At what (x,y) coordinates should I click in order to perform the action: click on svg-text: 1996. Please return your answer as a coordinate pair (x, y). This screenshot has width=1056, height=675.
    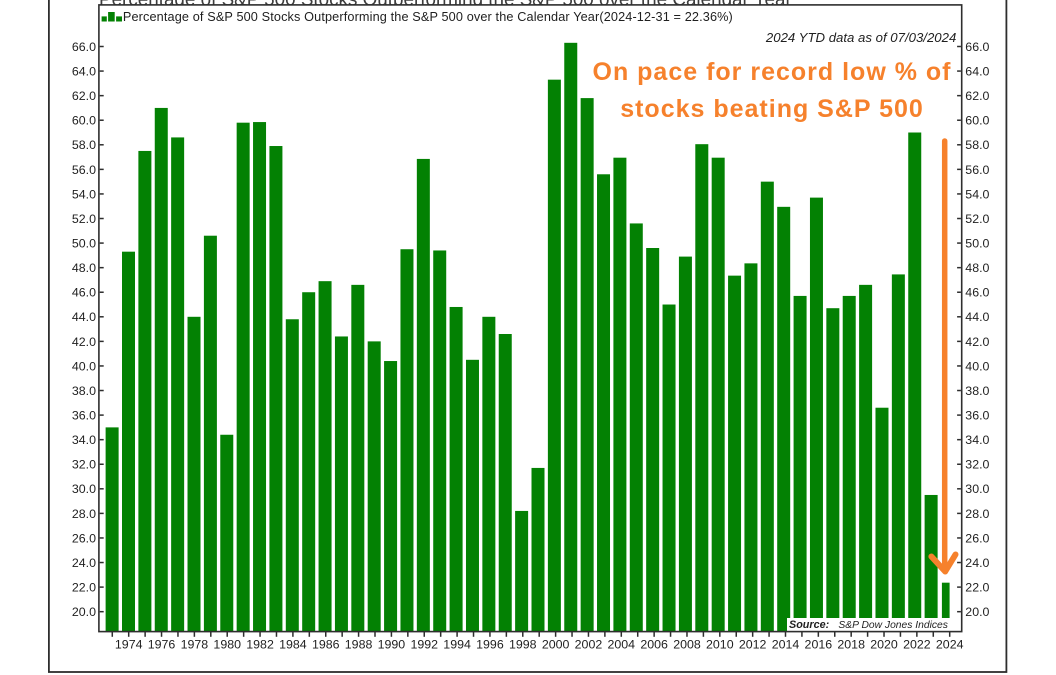
    Looking at the image, I should click on (490, 645).